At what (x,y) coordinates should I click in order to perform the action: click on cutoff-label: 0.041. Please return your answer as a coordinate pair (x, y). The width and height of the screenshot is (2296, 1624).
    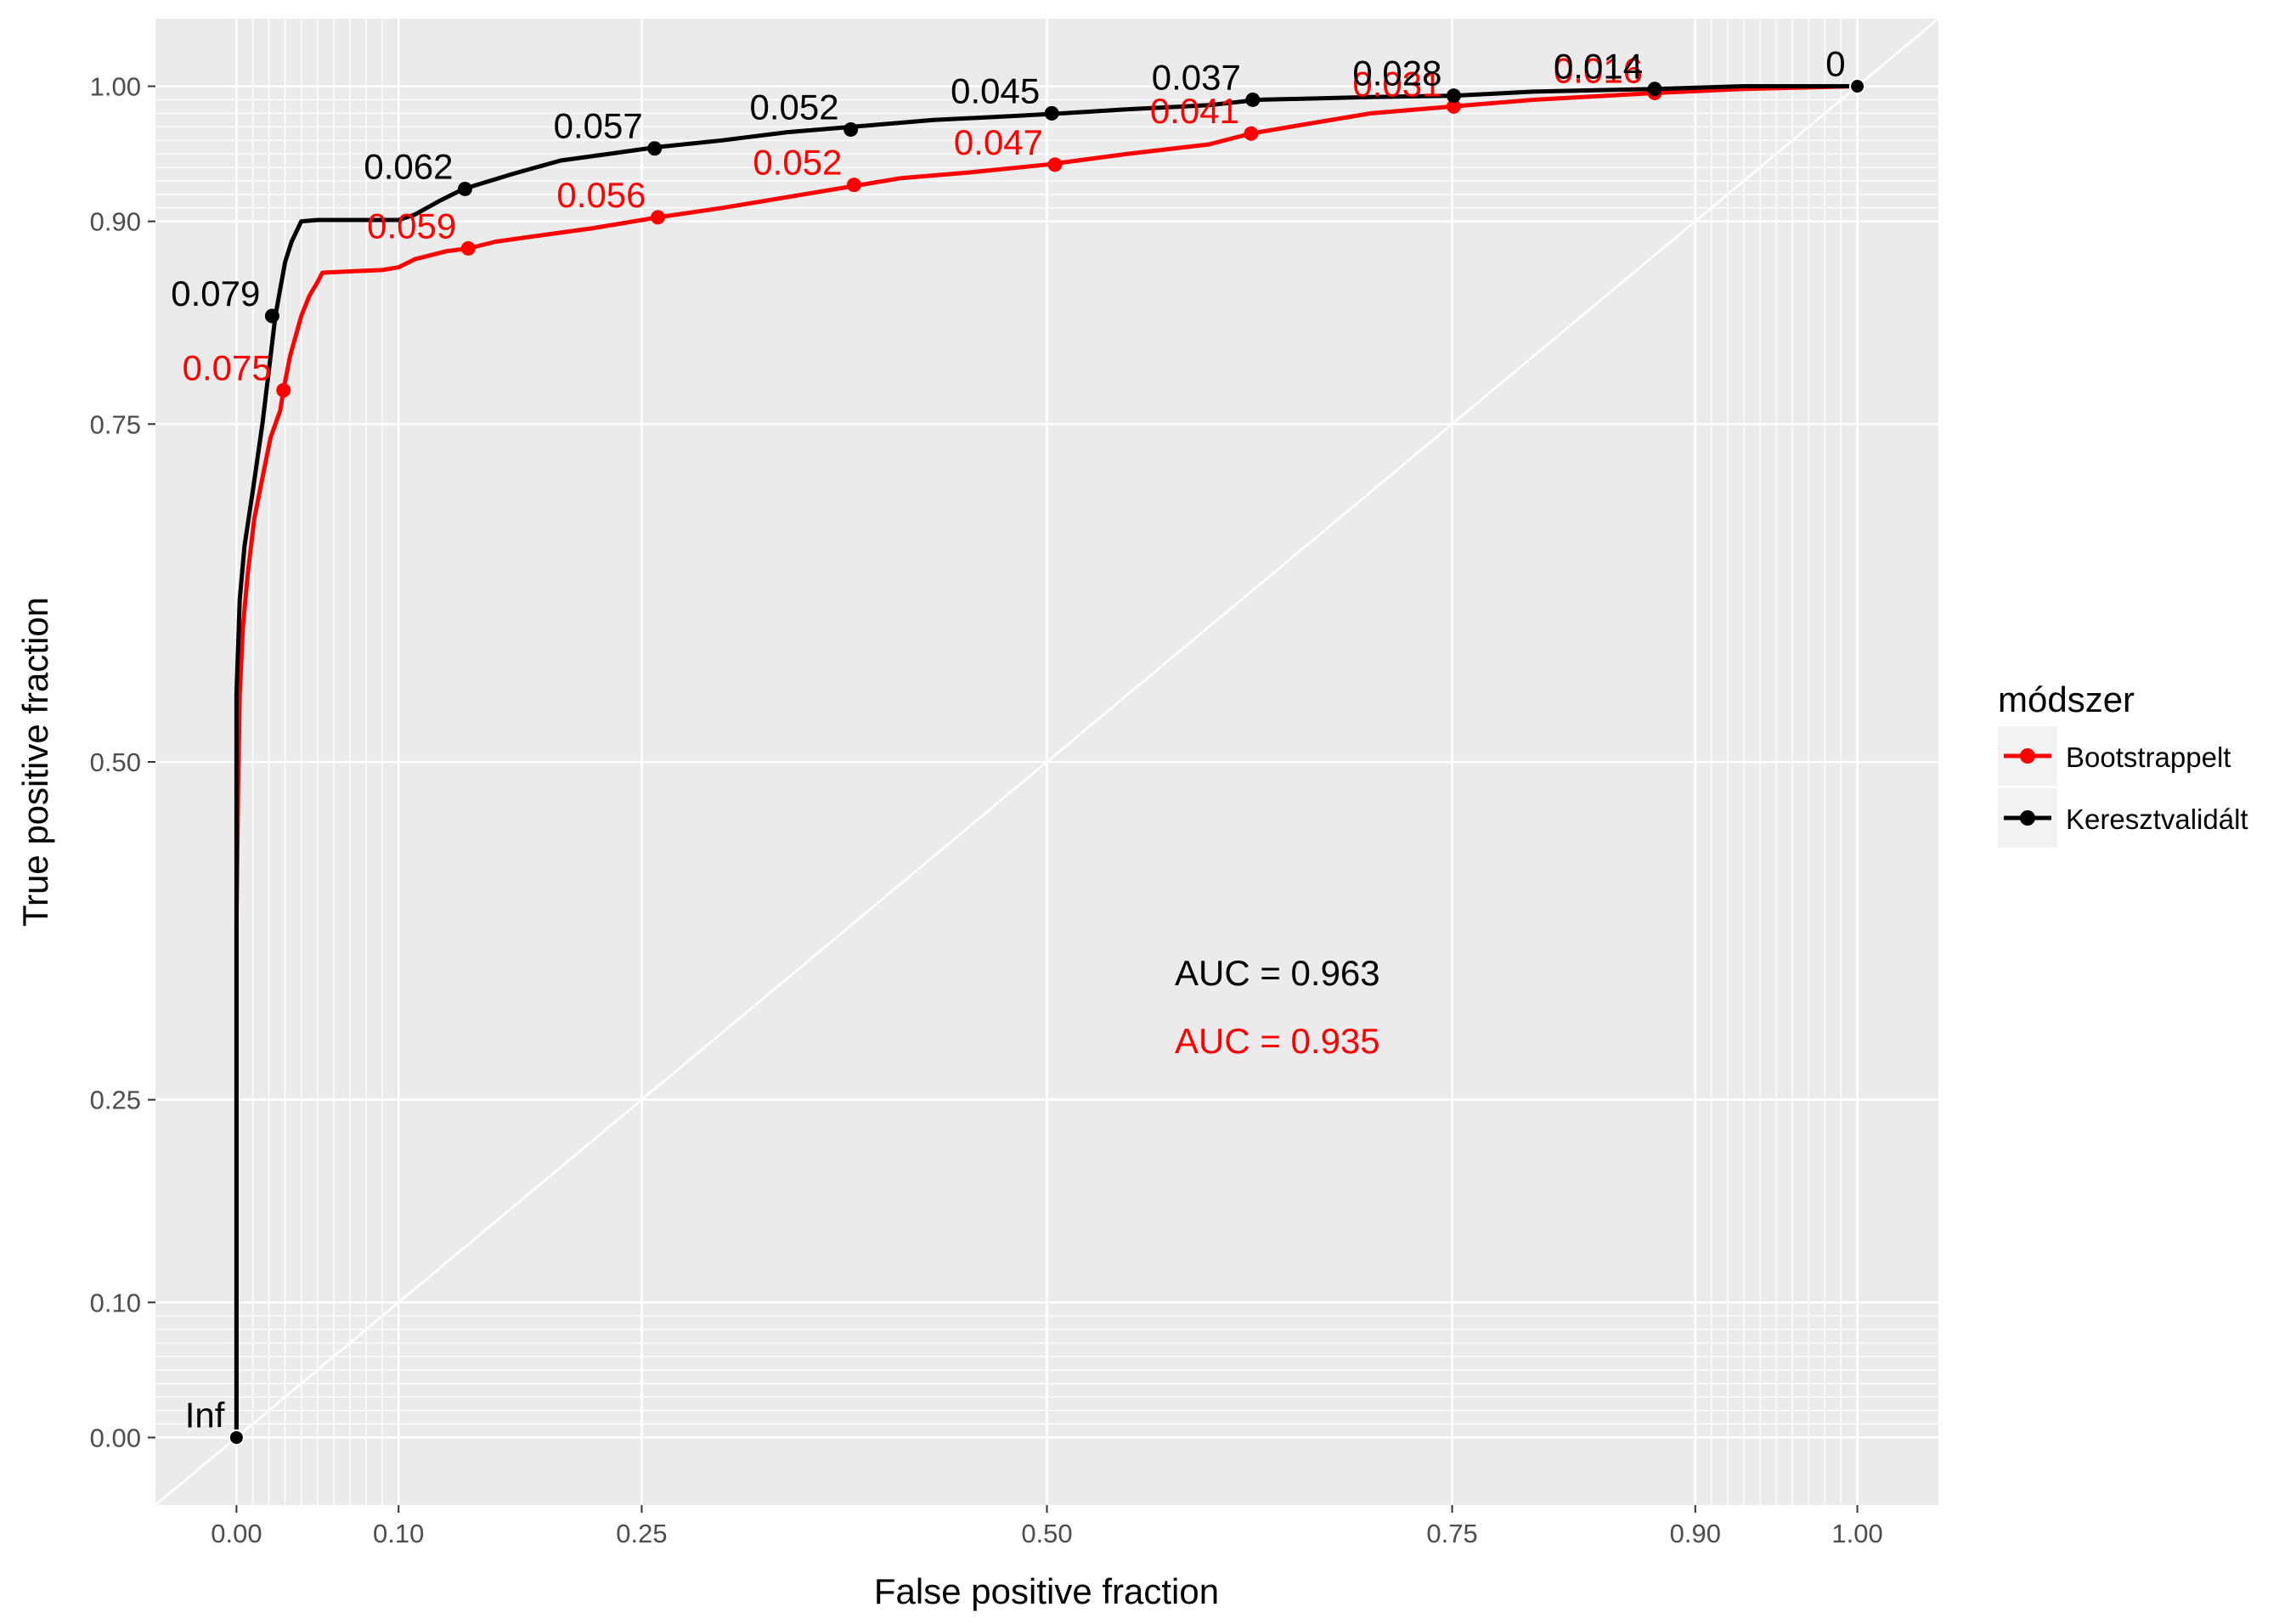
    Looking at the image, I should click on (1194, 111).